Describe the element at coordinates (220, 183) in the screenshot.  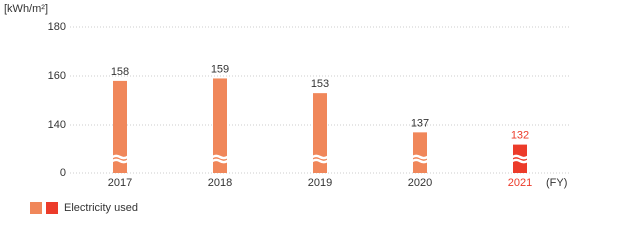
I see `x-tick-label: 2018` at that location.